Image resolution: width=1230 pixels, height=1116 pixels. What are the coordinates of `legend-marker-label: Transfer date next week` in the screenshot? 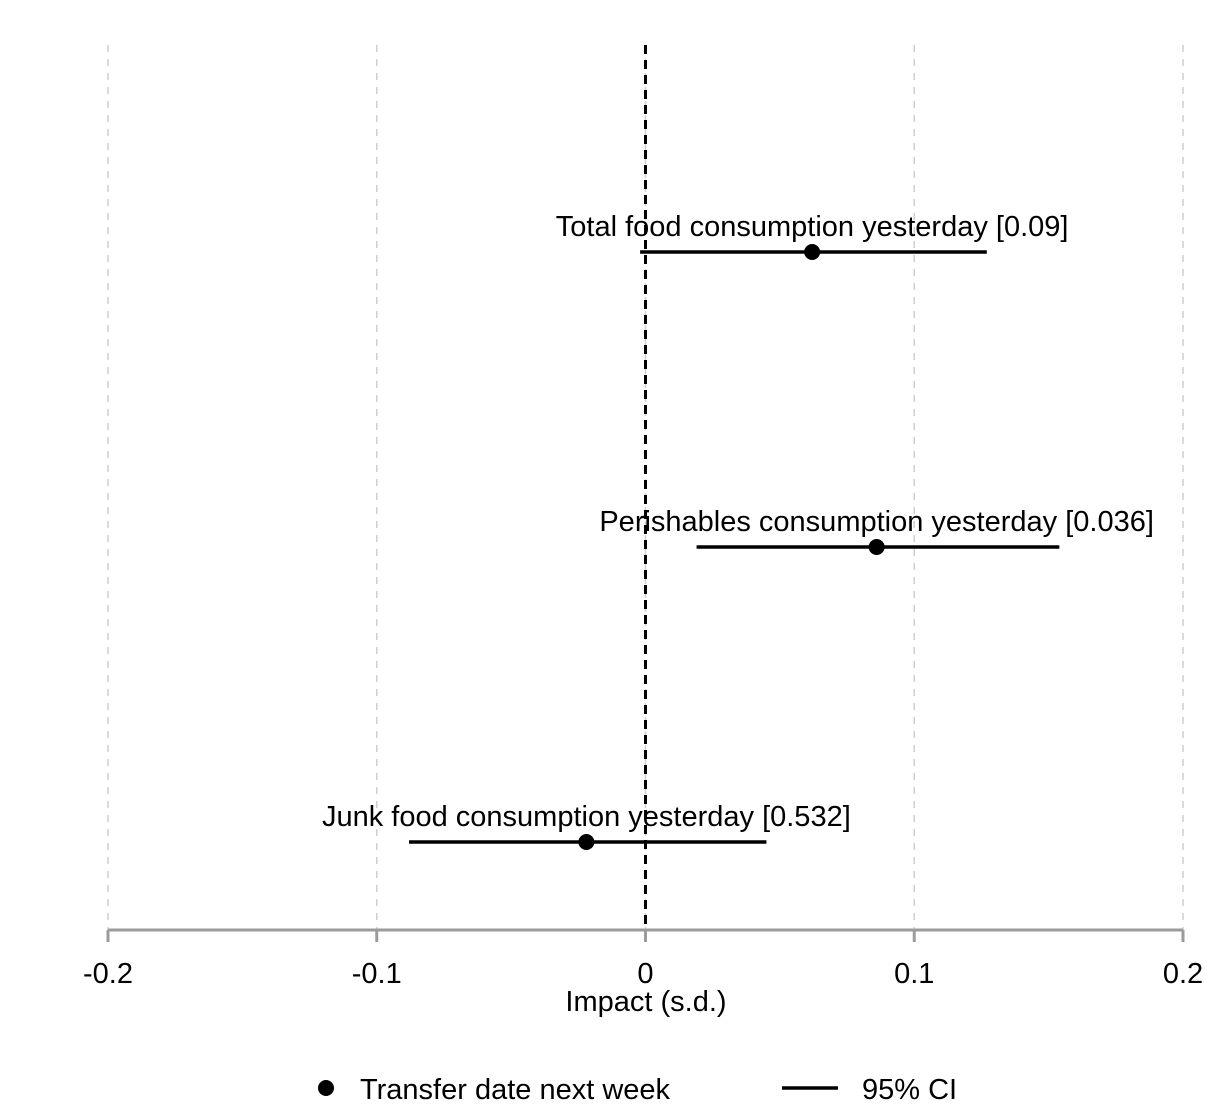 It's located at (515, 1090).